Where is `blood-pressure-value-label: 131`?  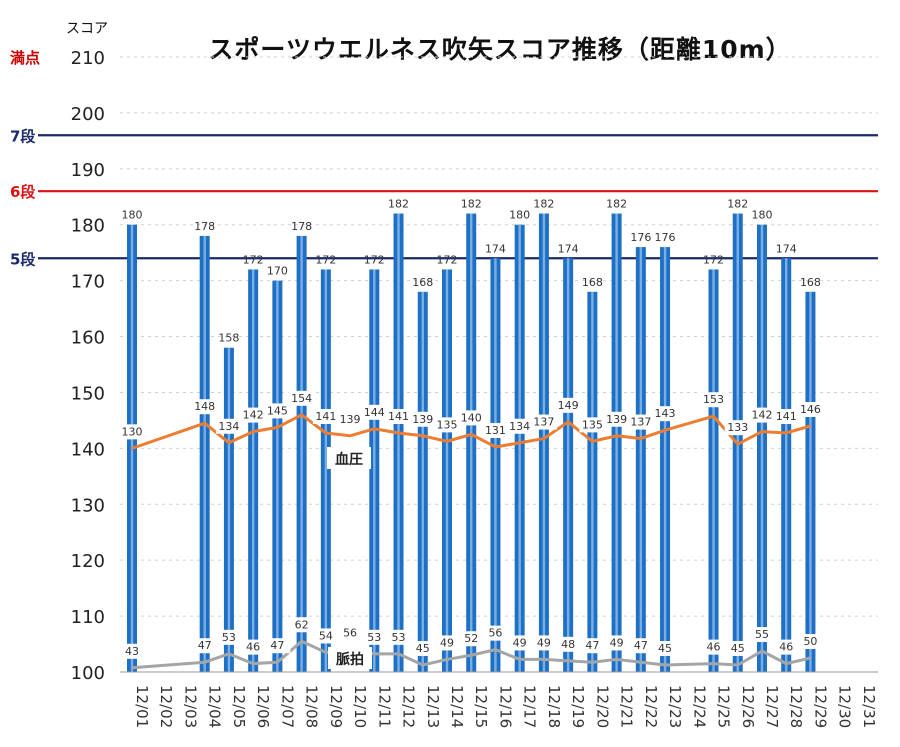
blood-pressure-value-label: 131 is located at coordinates (495, 430).